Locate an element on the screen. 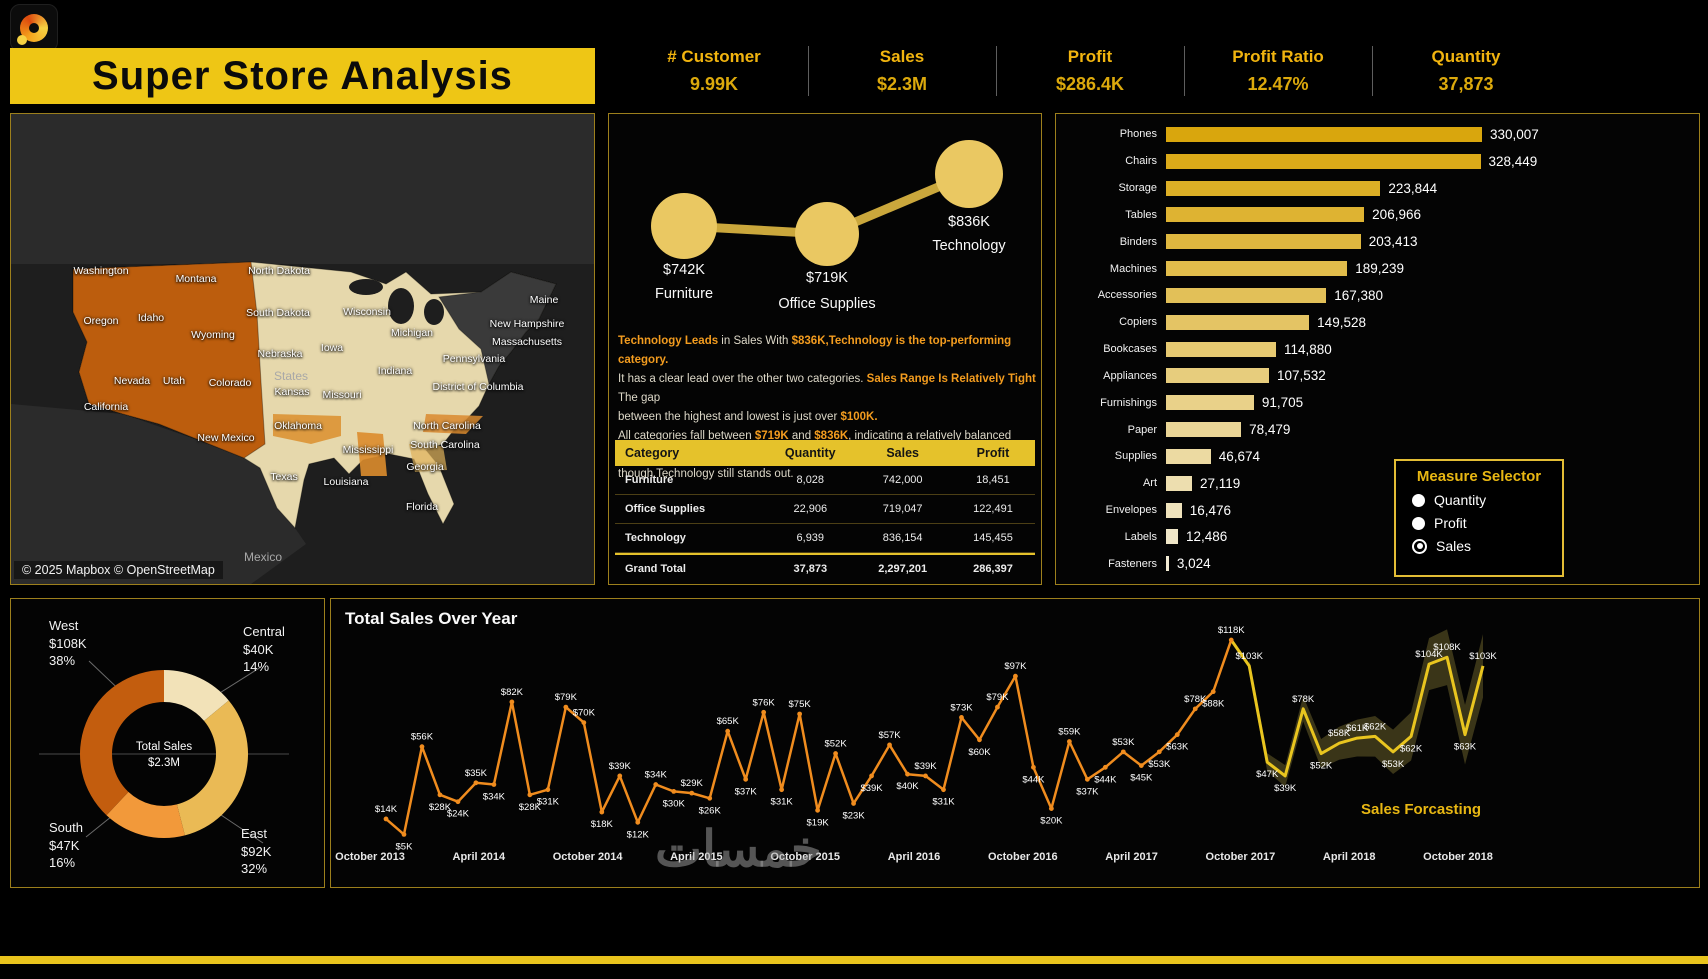 This screenshot has height=979, width=1708. measure-option-sales: Sales is located at coordinates (1487, 546).